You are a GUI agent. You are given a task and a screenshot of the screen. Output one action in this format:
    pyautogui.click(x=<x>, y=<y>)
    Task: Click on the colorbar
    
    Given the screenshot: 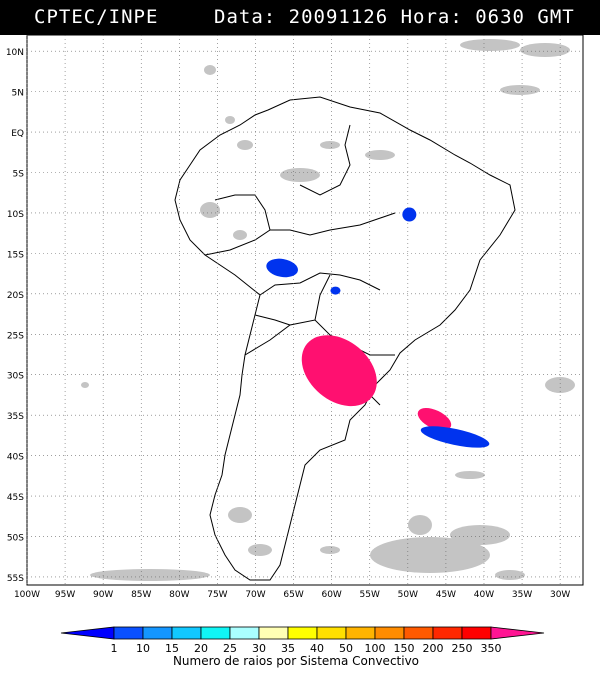 What is the action you would take?
    pyautogui.click(x=302, y=633)
    